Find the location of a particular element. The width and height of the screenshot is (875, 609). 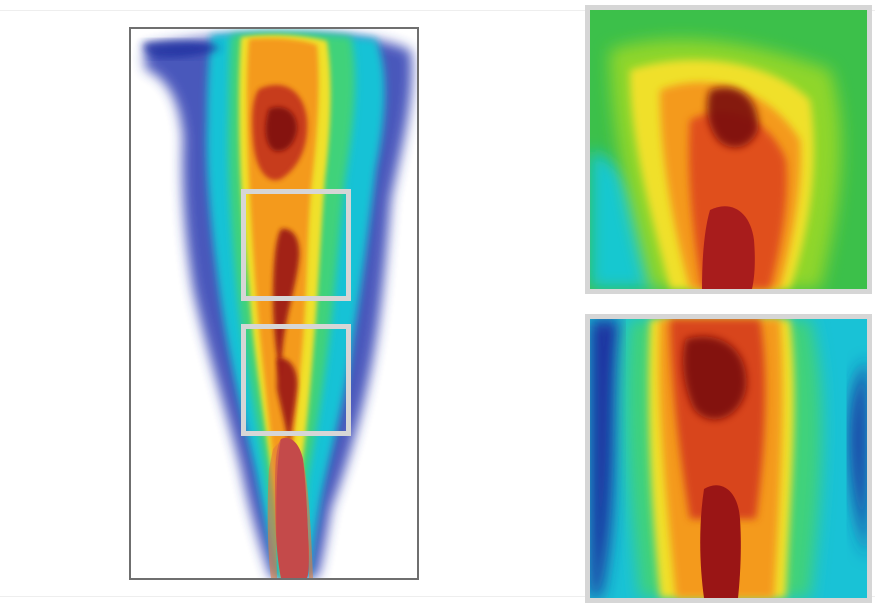

roi-upper-box is located at coordinates (296, 245).